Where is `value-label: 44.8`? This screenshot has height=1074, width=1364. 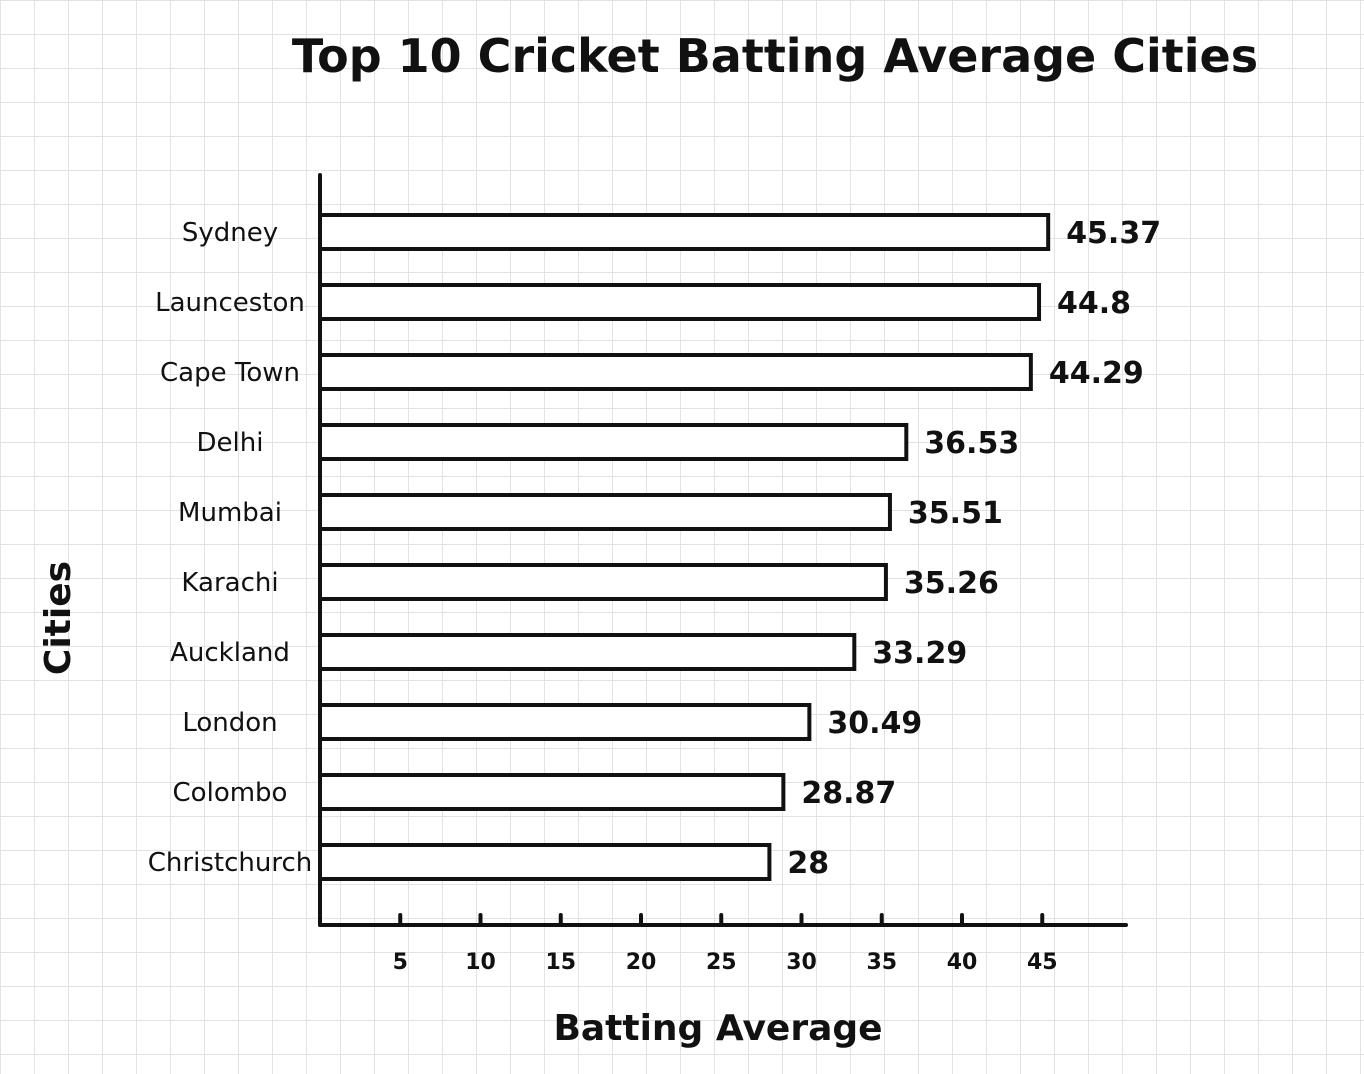 value-label: 44.8 is located at coordinates (1094, 303).